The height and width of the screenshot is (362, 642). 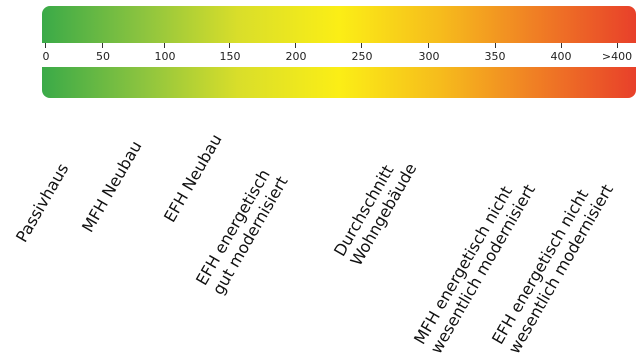 What do you see at coordinates (242, 230) in the screenshot?
I see `category-label-efh-gut-modernisiert: EFH energetisch gut modernisiert` at bounding box center [242, 230].